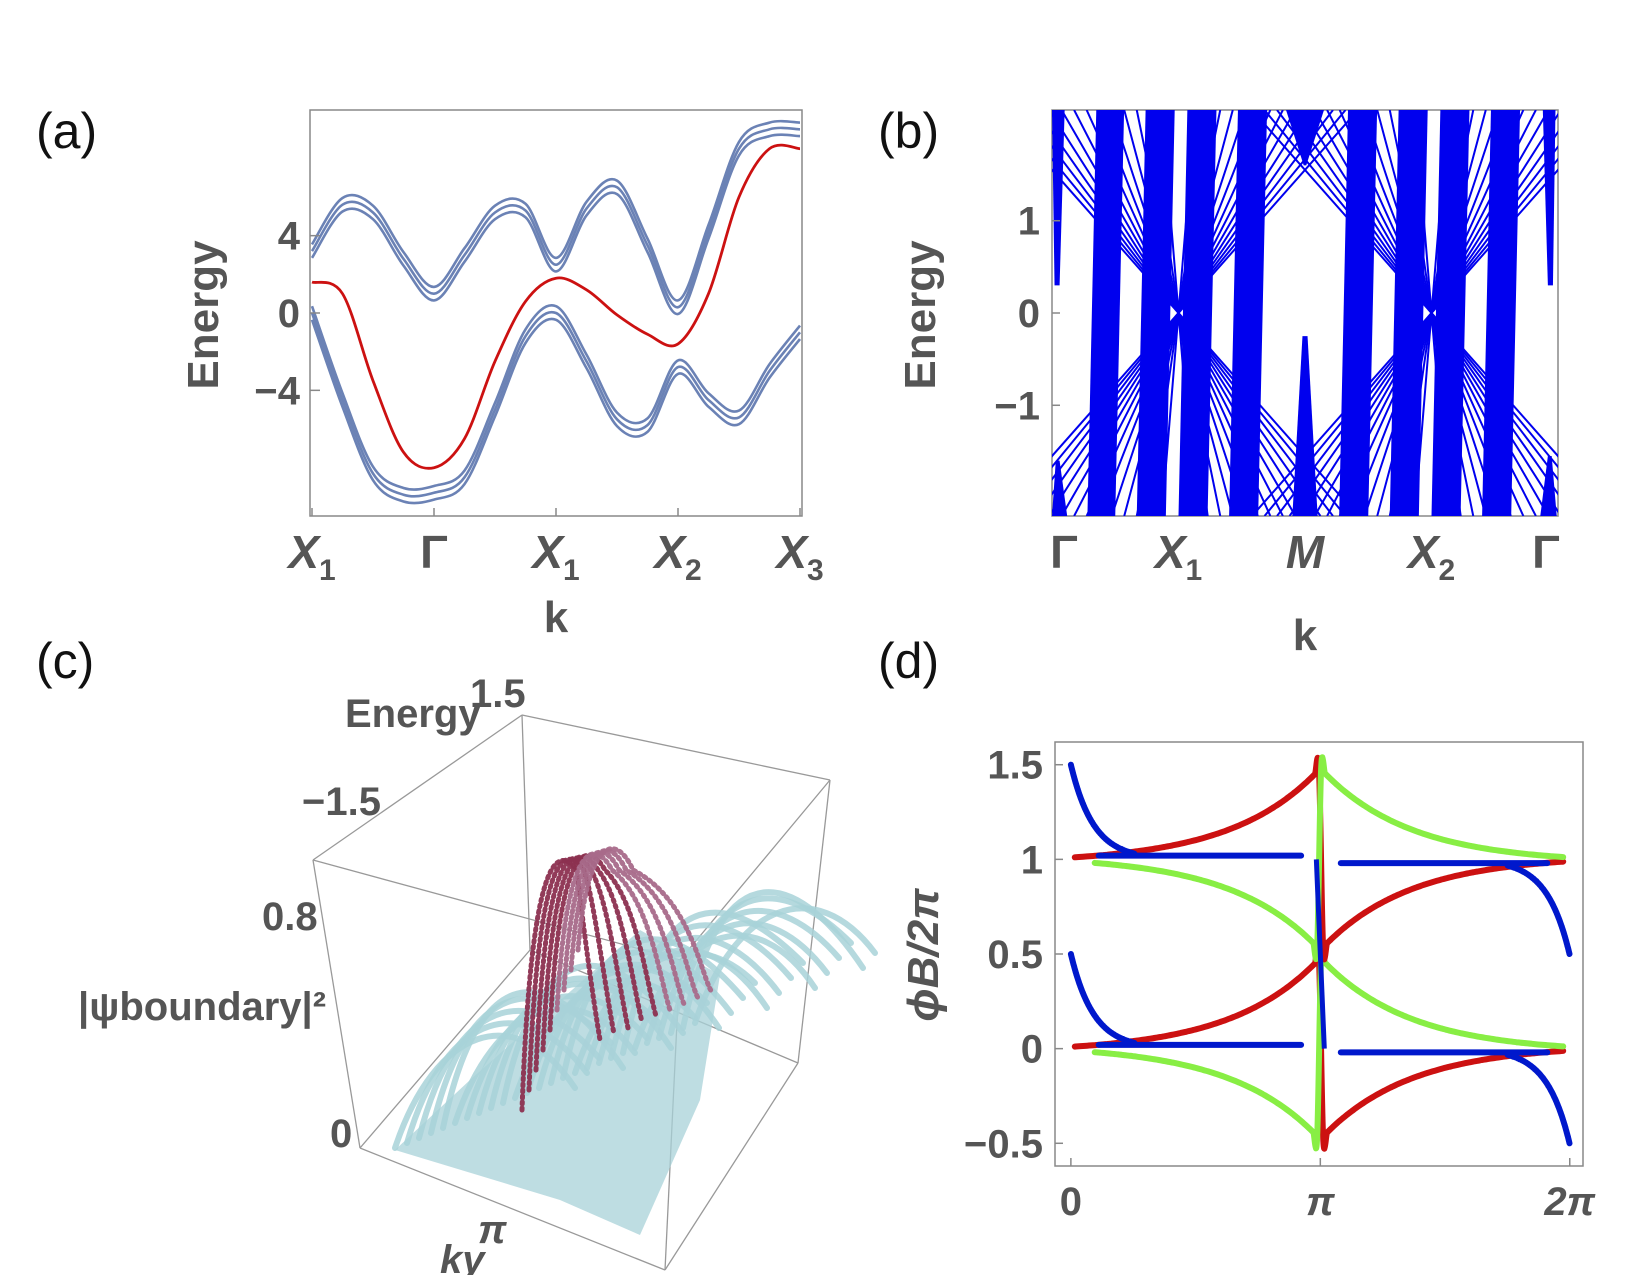  I want to click on panel-d-ytick-label-4: −0.5, so click(1003, 1144).